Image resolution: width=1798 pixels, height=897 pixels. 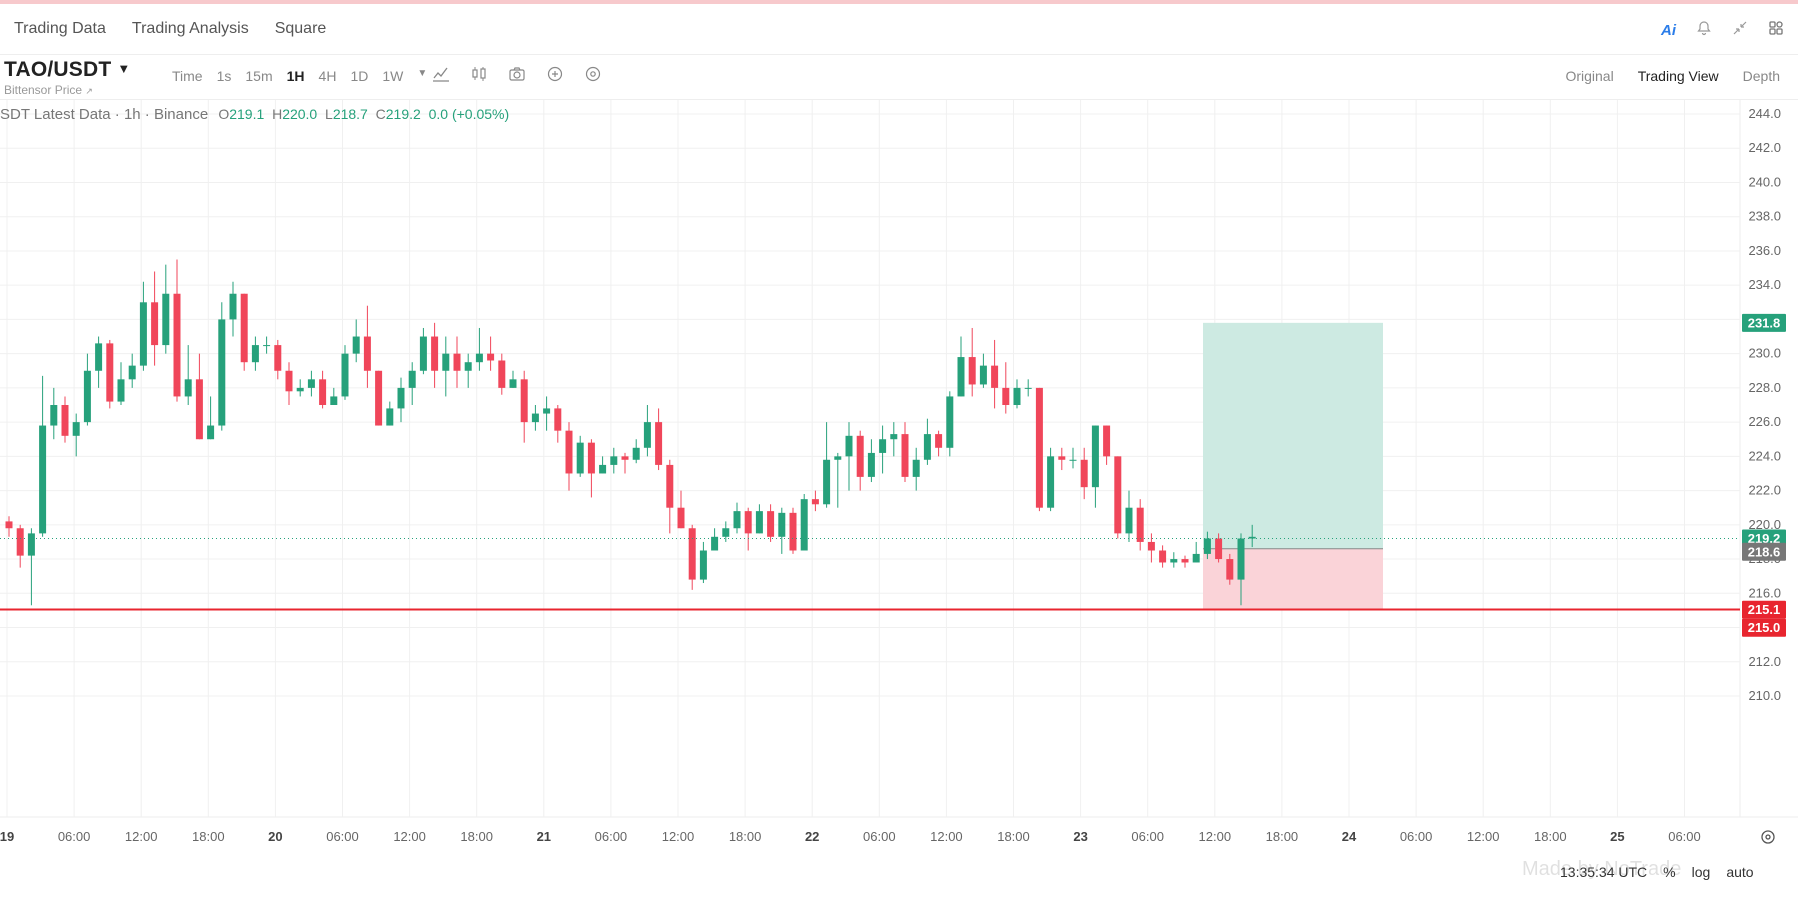 I want to click on timeframe-1h: 1H, so click(x=295, y=76).